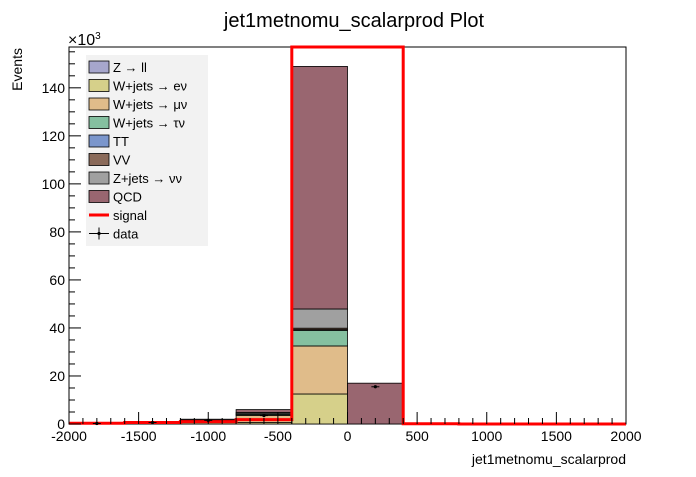 The image size is (696, 477). I want to click on y-tick-label-1: 20, so click(57, 376).